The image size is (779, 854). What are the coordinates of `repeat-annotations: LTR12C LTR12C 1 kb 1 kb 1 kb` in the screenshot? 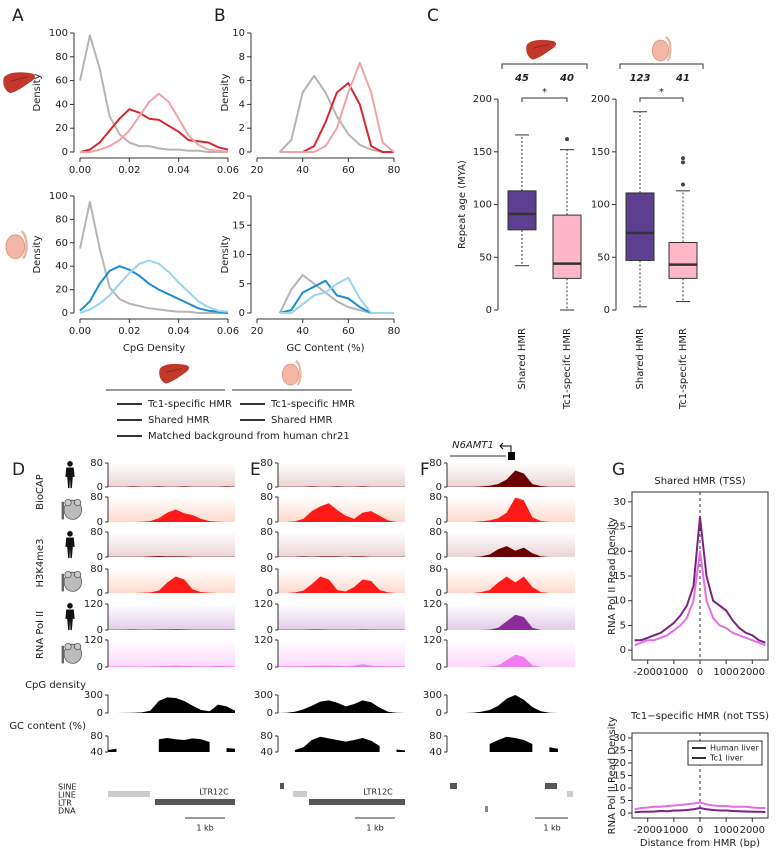 It's located at (340, 808).